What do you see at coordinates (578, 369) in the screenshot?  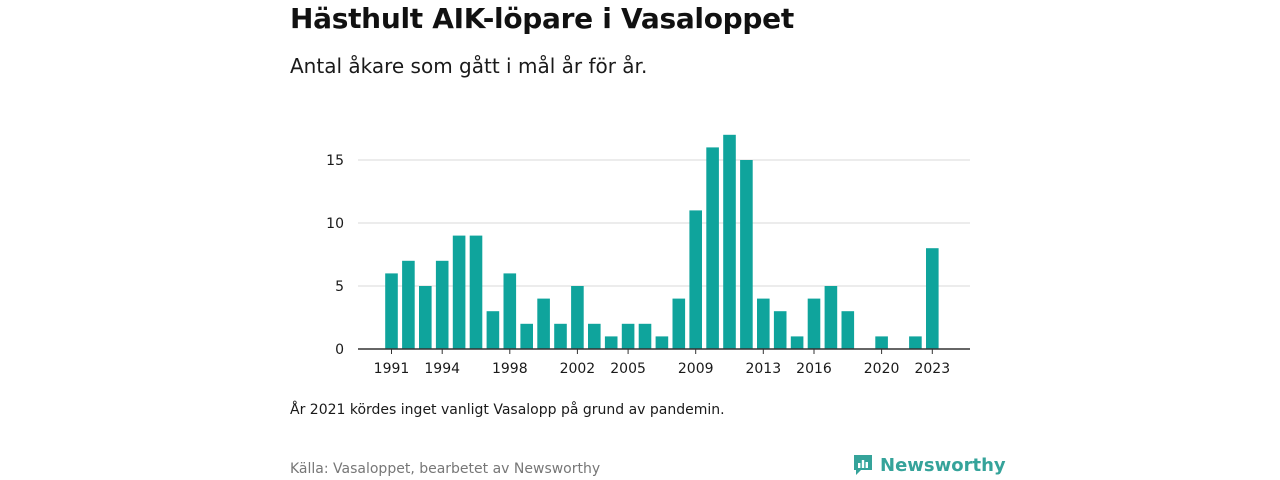 I see `x-tick-label: 2002` at bounding box center [578, 369].